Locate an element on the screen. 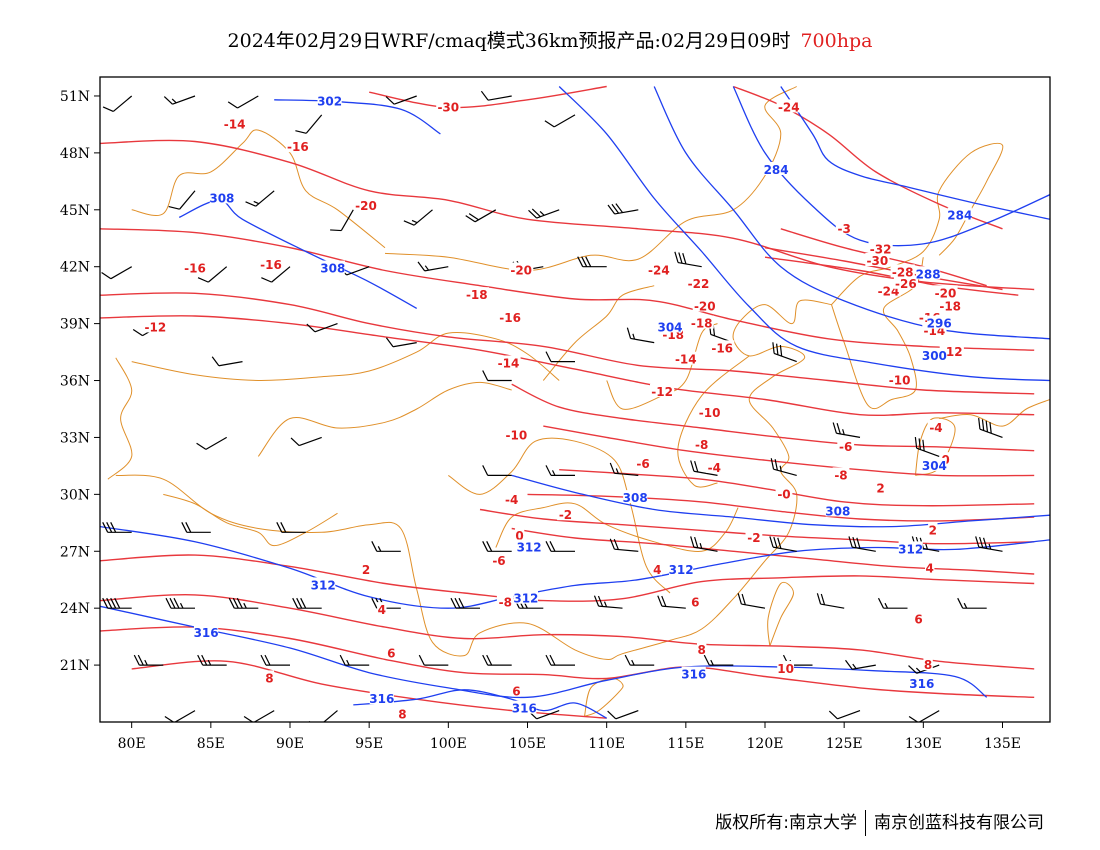 Image resolution: width=1100 pixels, height=850 pixels. geopotential-label: 296 is located at coordinates (939, 324).